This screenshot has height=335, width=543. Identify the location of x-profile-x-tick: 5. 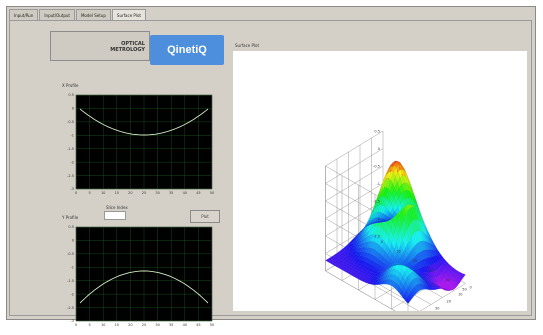
(89, 193).